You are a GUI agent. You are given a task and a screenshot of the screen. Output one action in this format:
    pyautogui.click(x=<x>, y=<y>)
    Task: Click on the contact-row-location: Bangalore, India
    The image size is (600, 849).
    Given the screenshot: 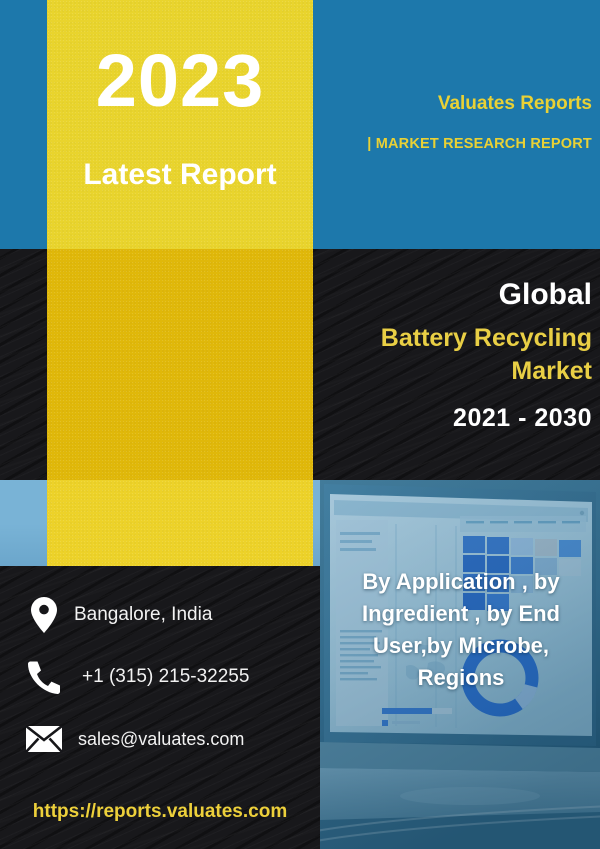 What is the action you would take?
    pyautogui.click(x=160, y=615)
    